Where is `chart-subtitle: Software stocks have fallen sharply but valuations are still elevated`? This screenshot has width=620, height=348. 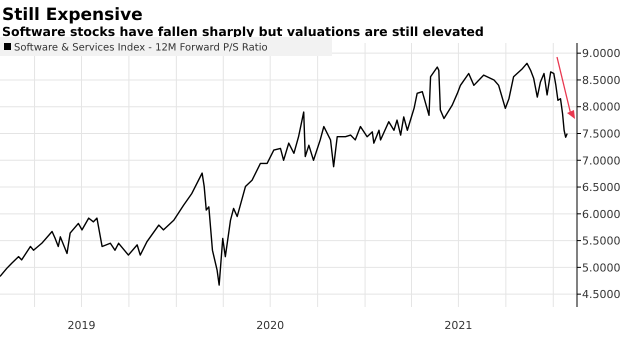
chart-subtitle: Software stocks have fallen sharply but valuations are still elevated is located at coordinates (243, 31).